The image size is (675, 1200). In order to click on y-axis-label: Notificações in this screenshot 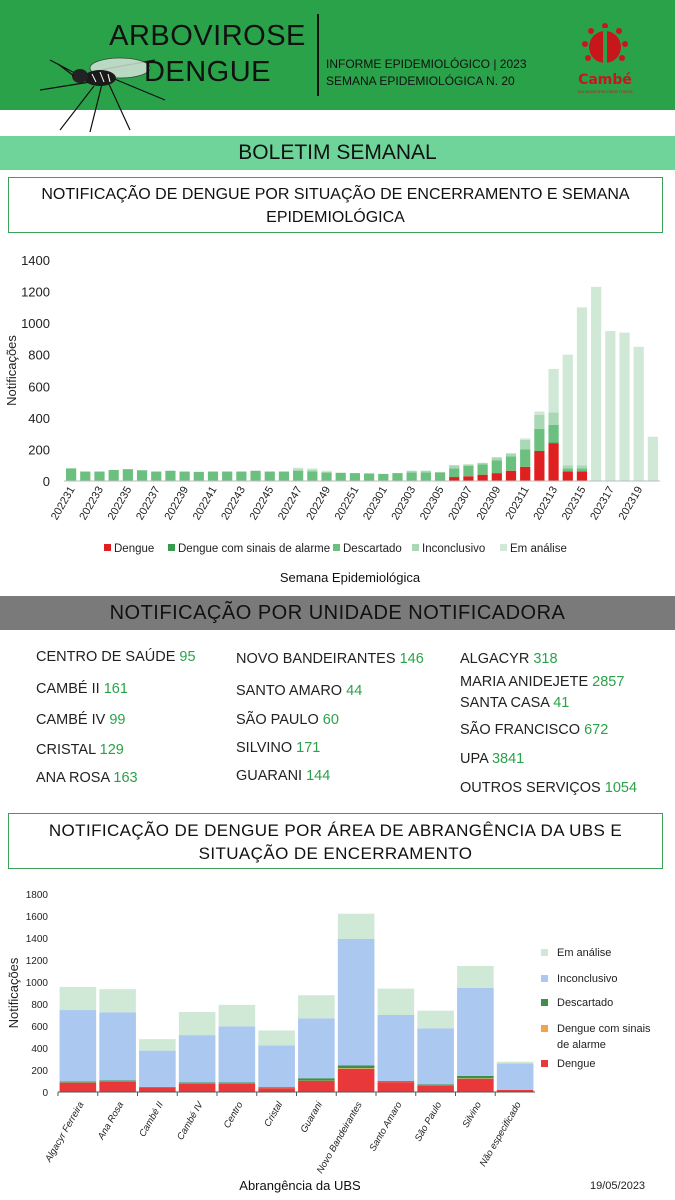, I will do `click(11, 370)`.